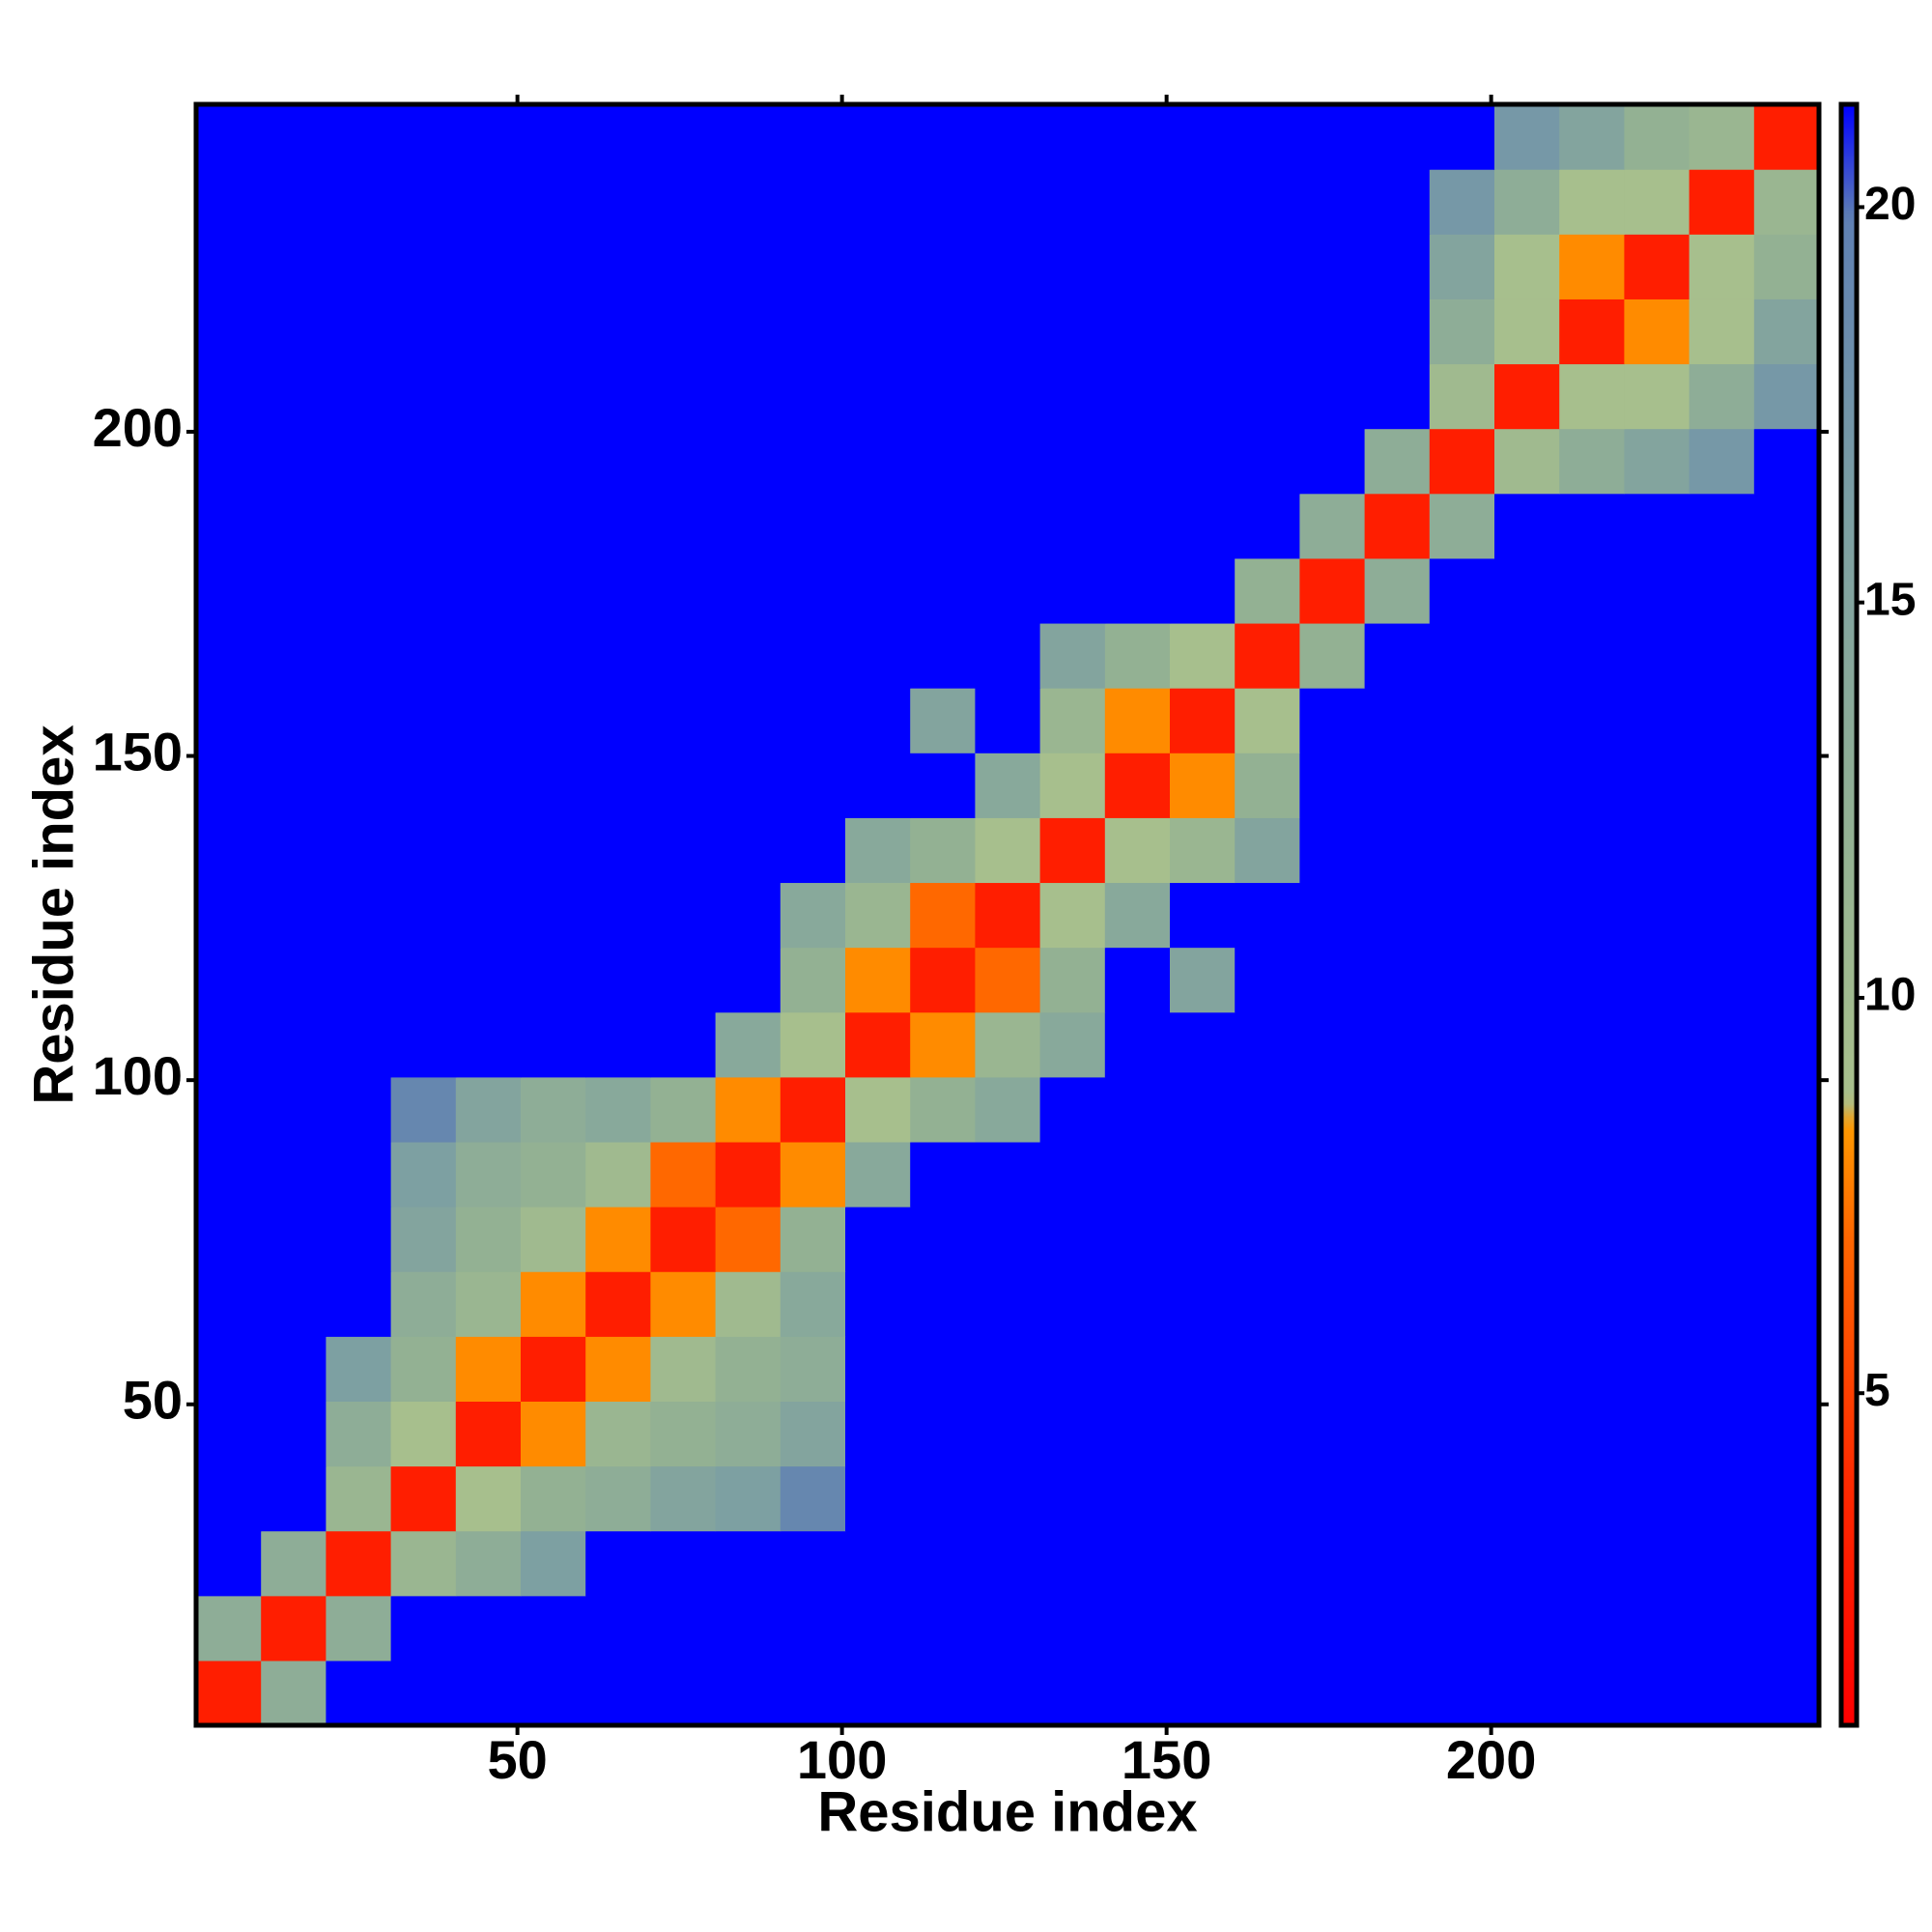  What do you see at coordinates (138, 1075) in the screenshot?
I see `y-tick-label: 100` at bounding box center [138, 1075].